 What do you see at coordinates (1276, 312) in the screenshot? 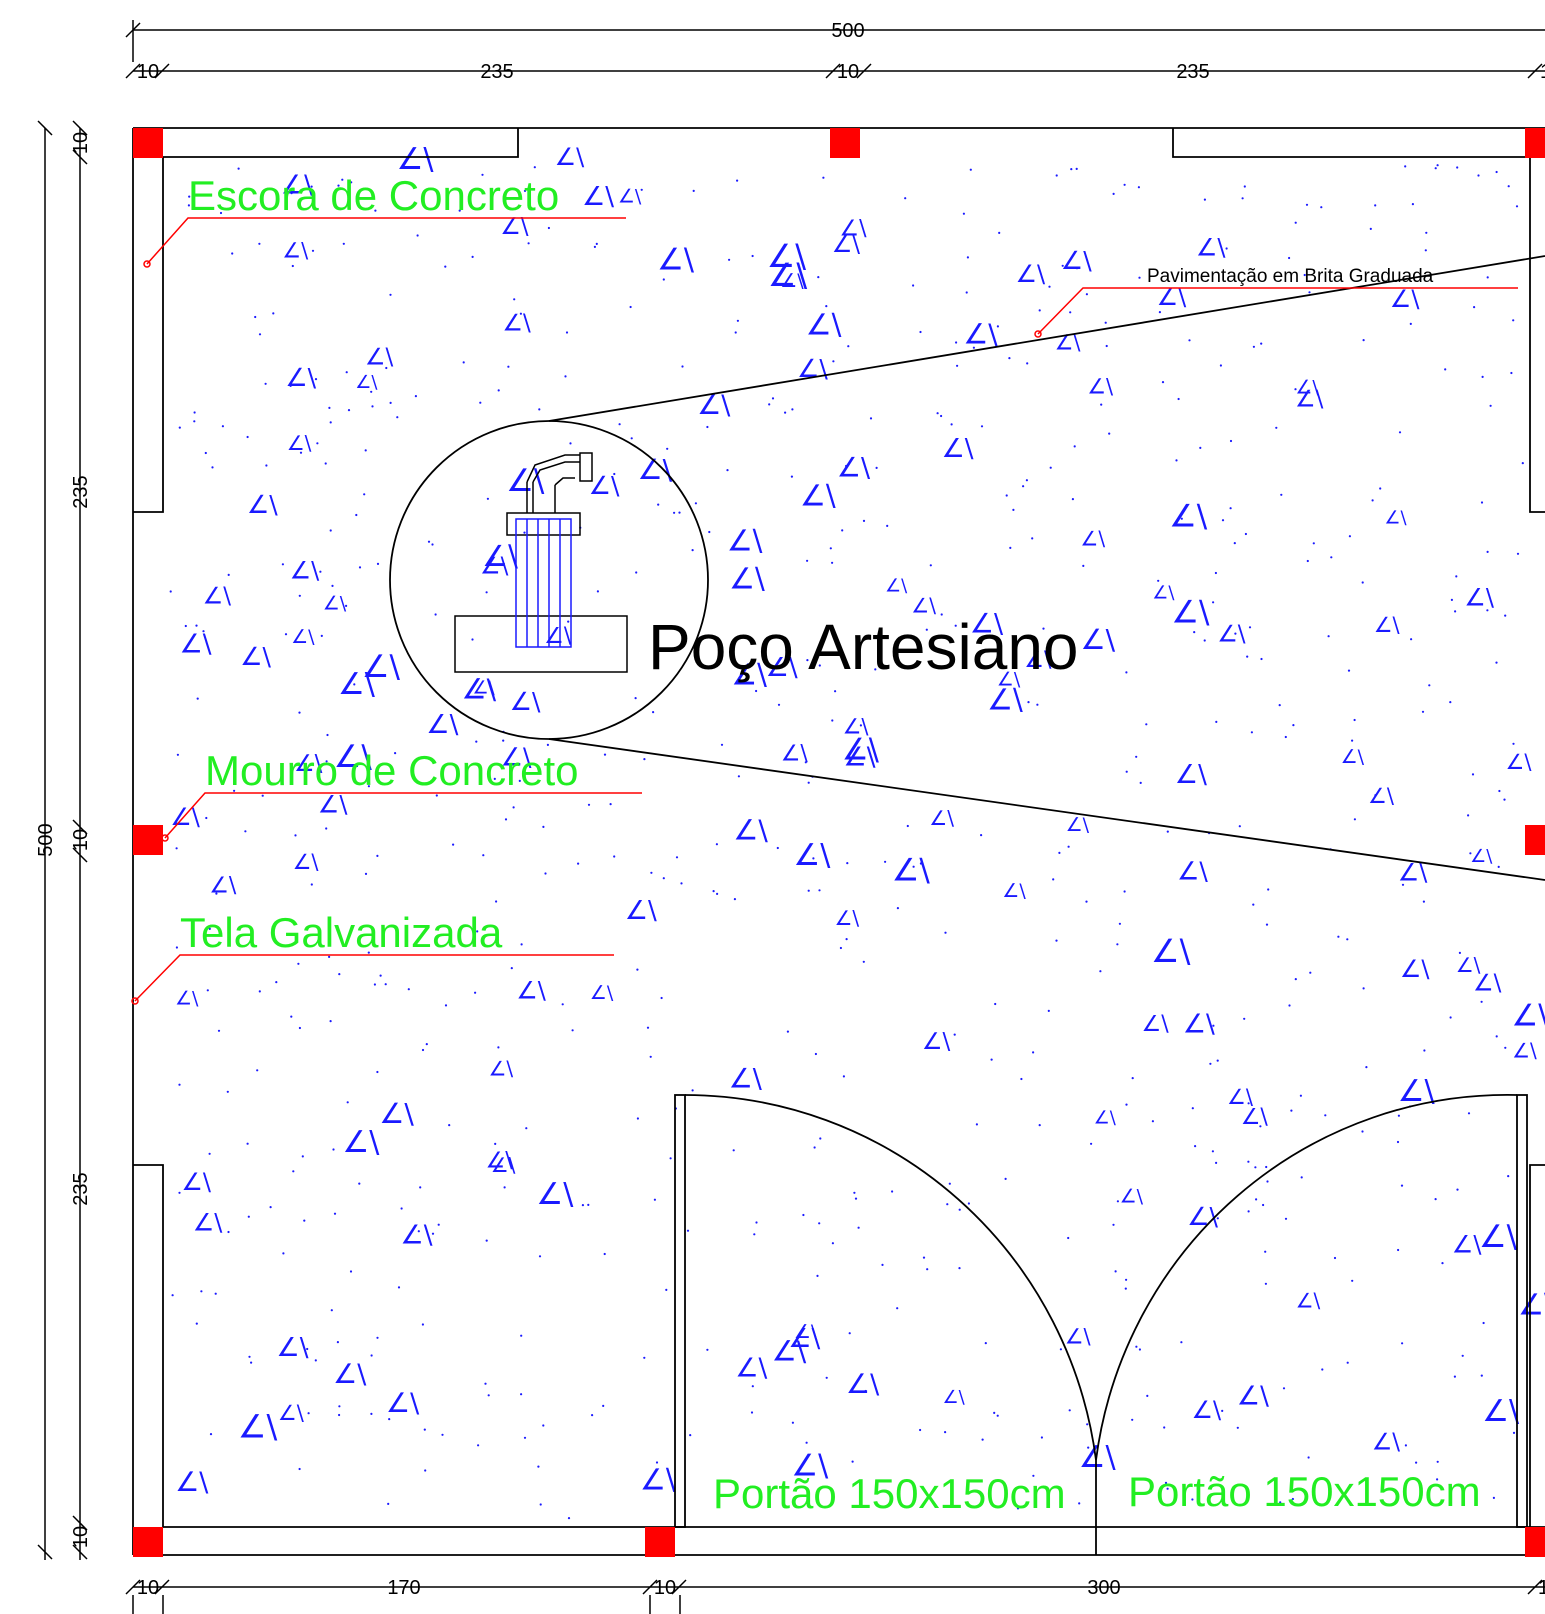
I see `leader-pavimentacao` at bounding box center [1276, 312].